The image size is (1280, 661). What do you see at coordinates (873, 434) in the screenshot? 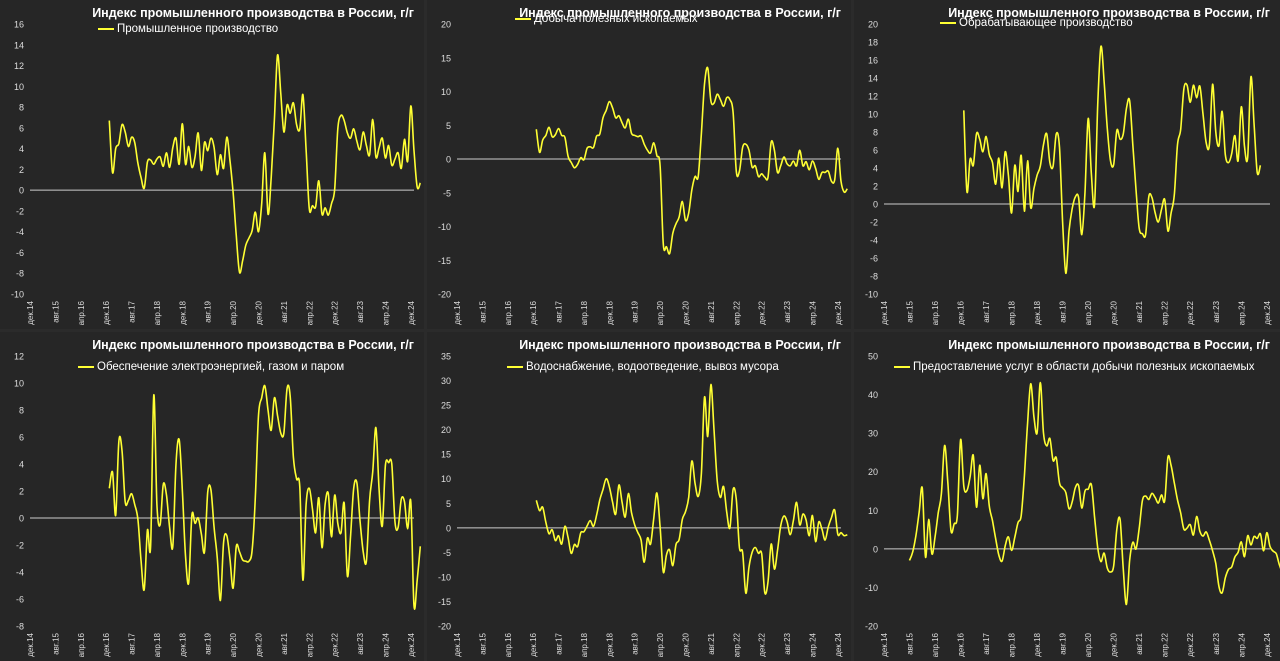
I see `y-tick-label: 30` at bounding box center [873, 434].